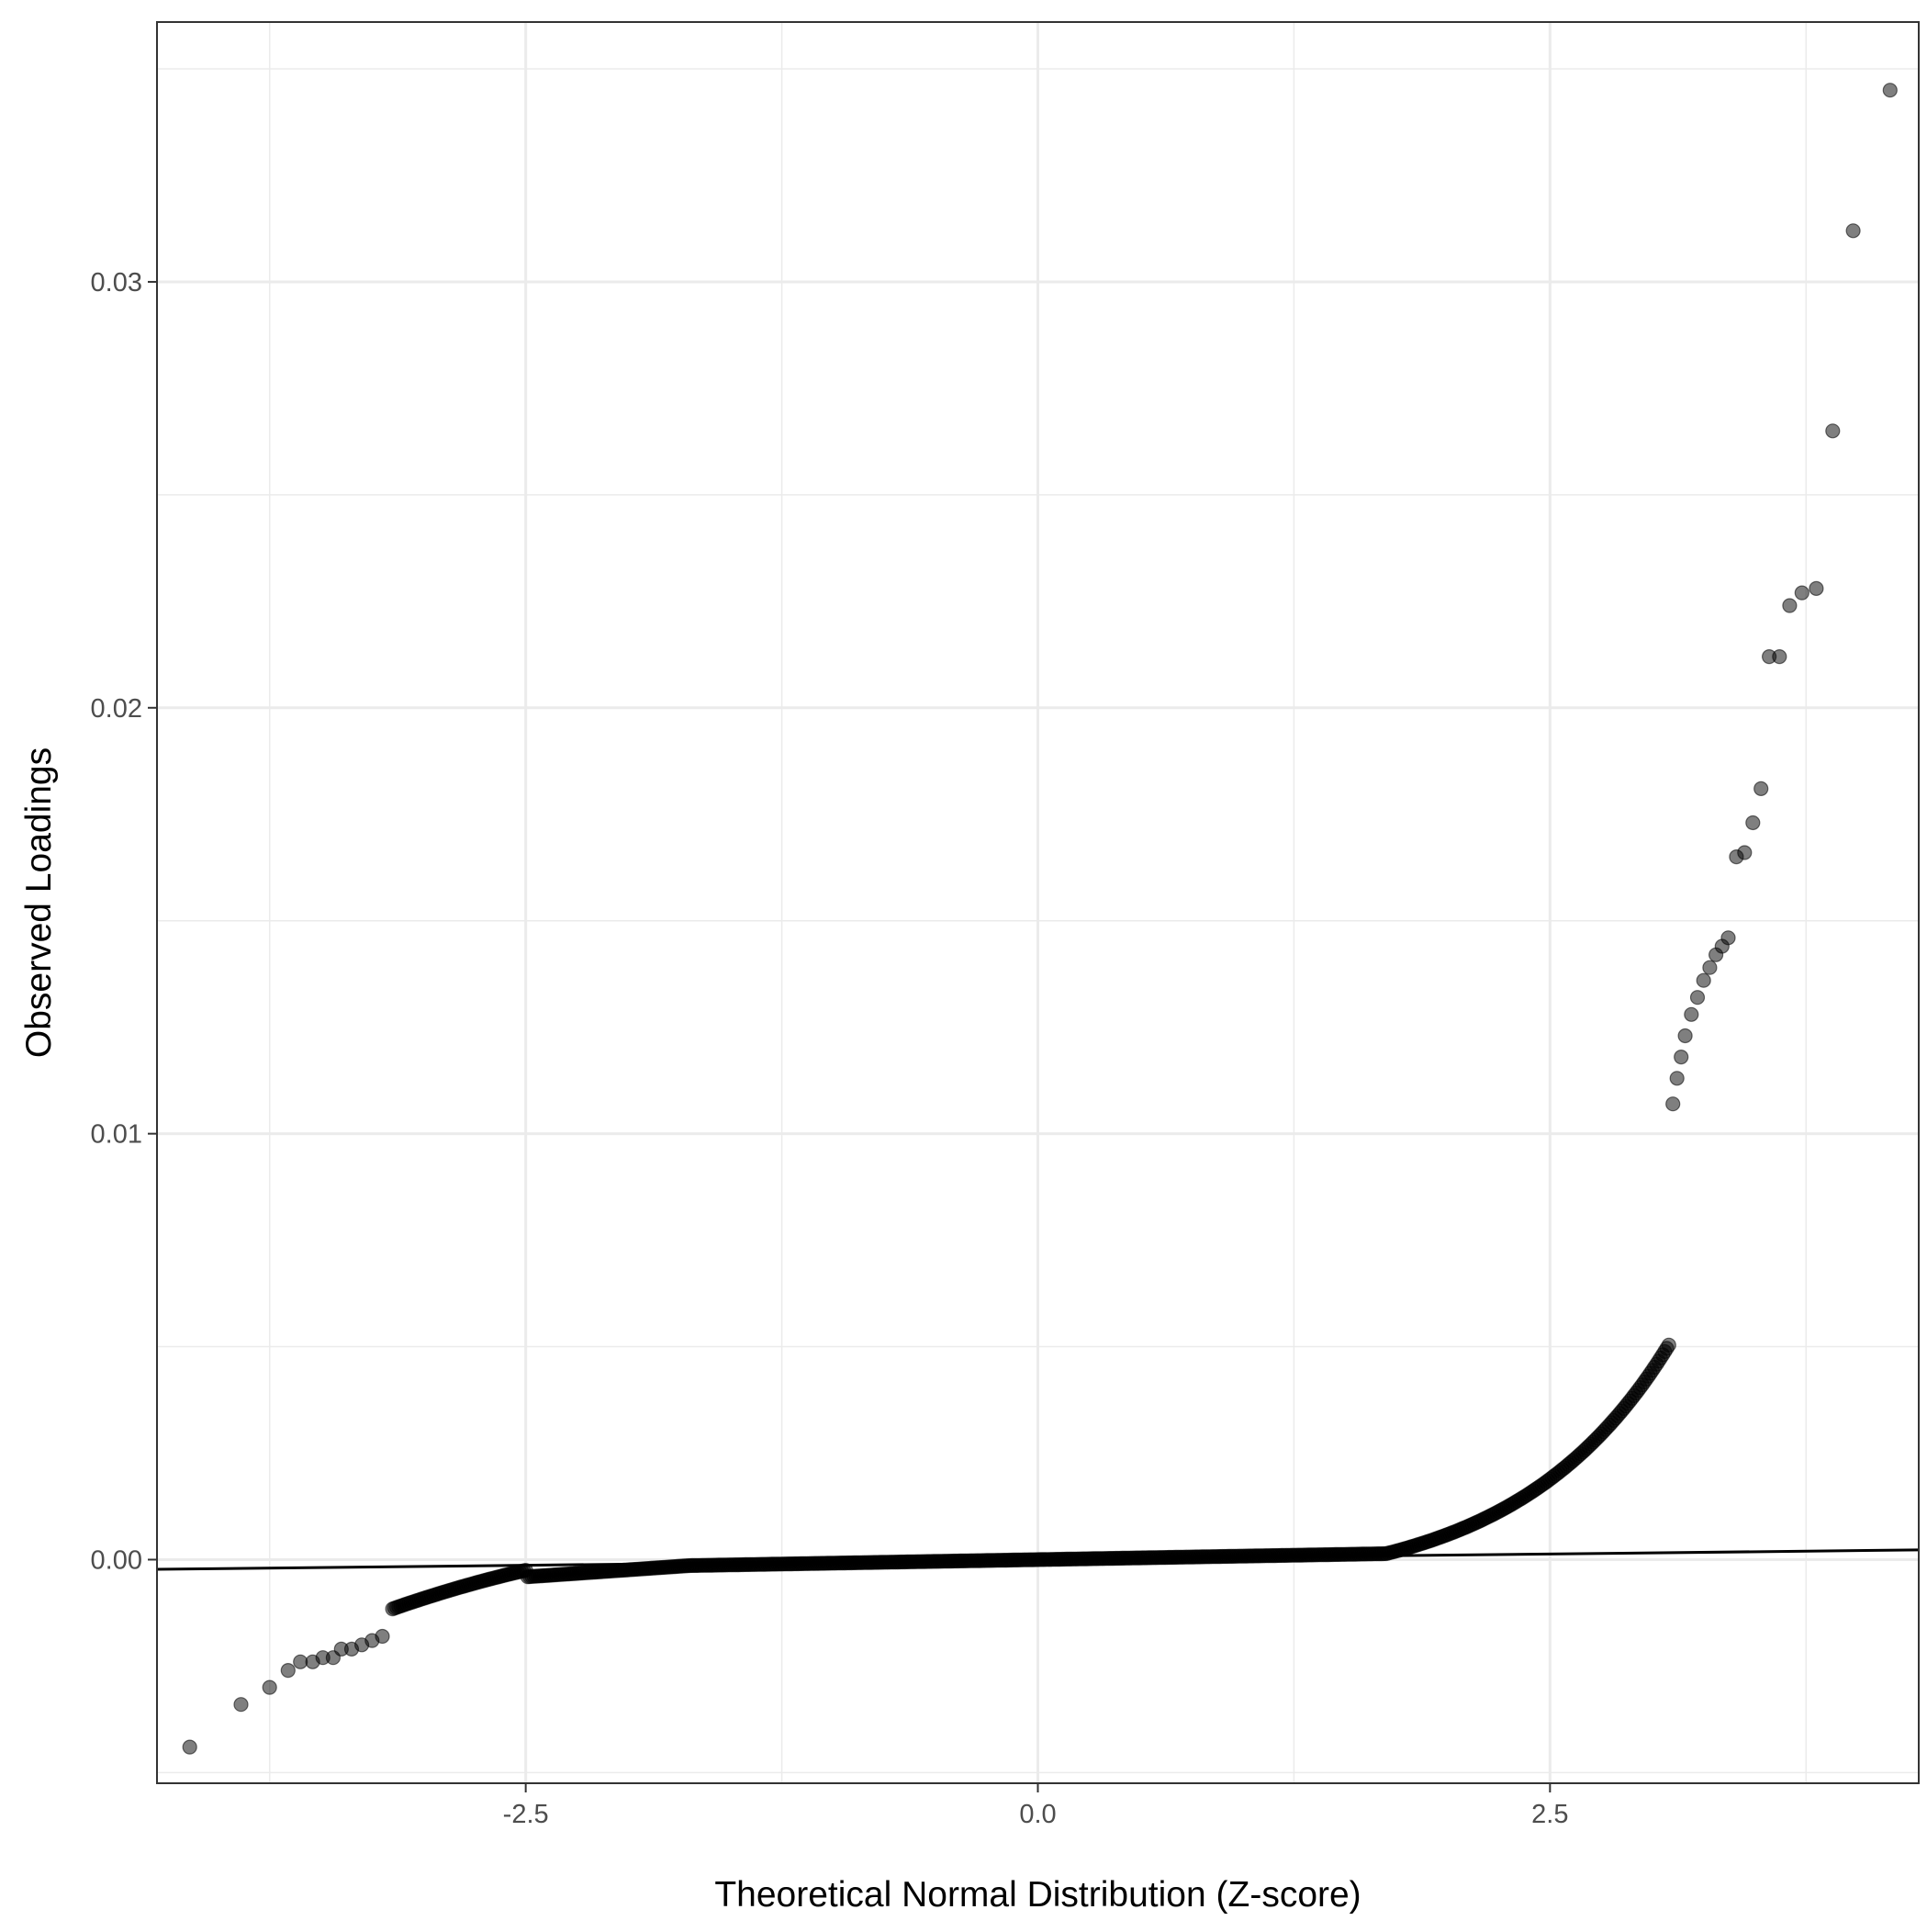 The width and height of the screenshot is (1927, 1932). I want to click on x-tick-label: 2.5, so click(1550, 1814).